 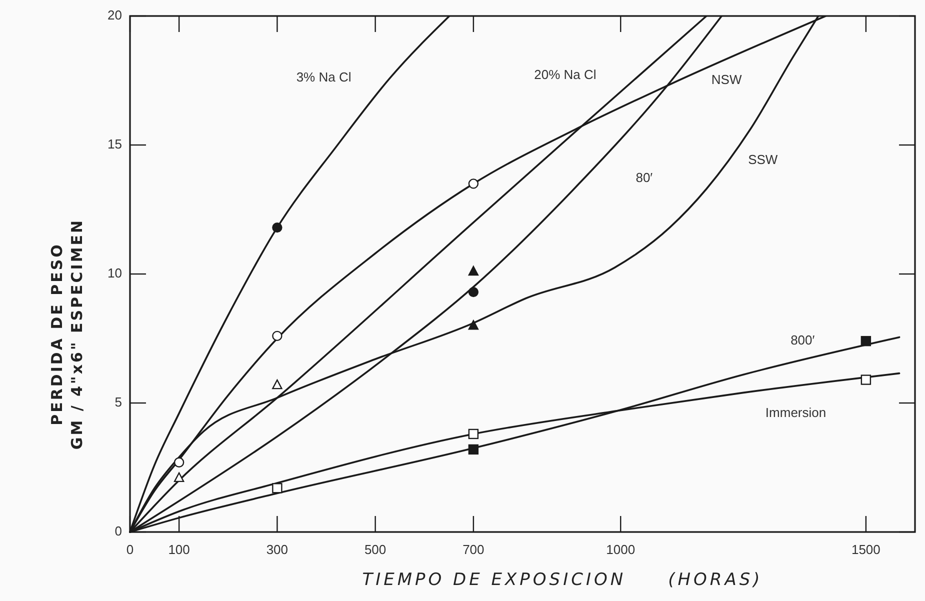 I want to click on x-tick-label: 500, so click(x=375, y=549).